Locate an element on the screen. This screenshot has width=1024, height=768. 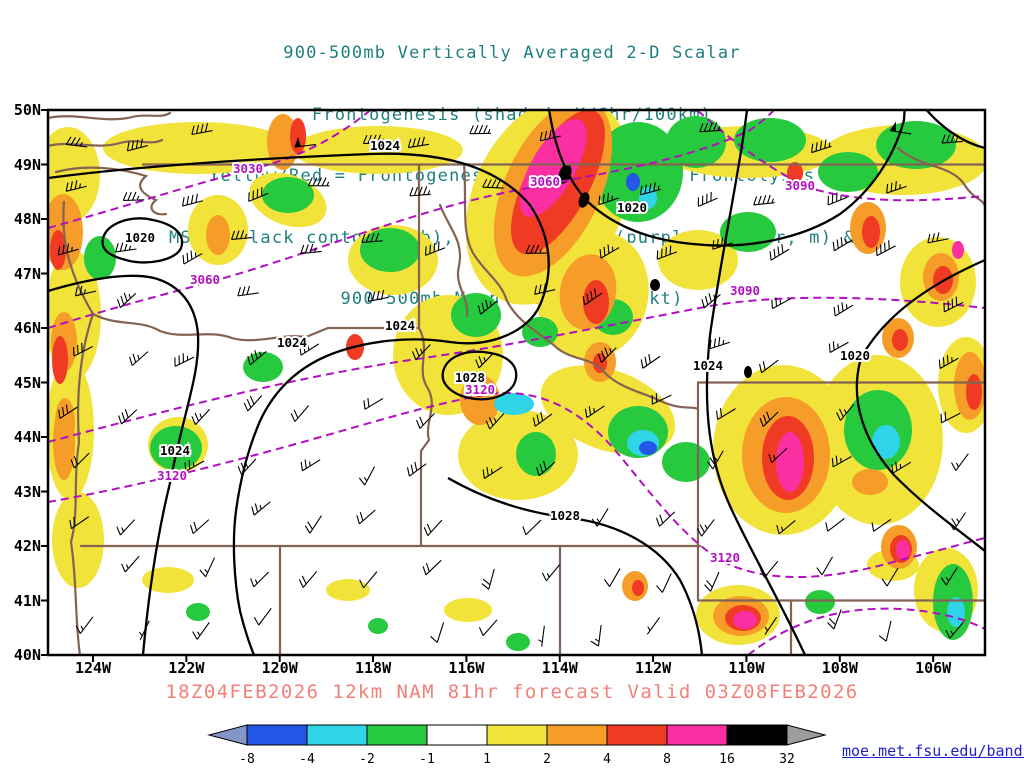
contour-label: 3030 is located at coordinates (248, 168).